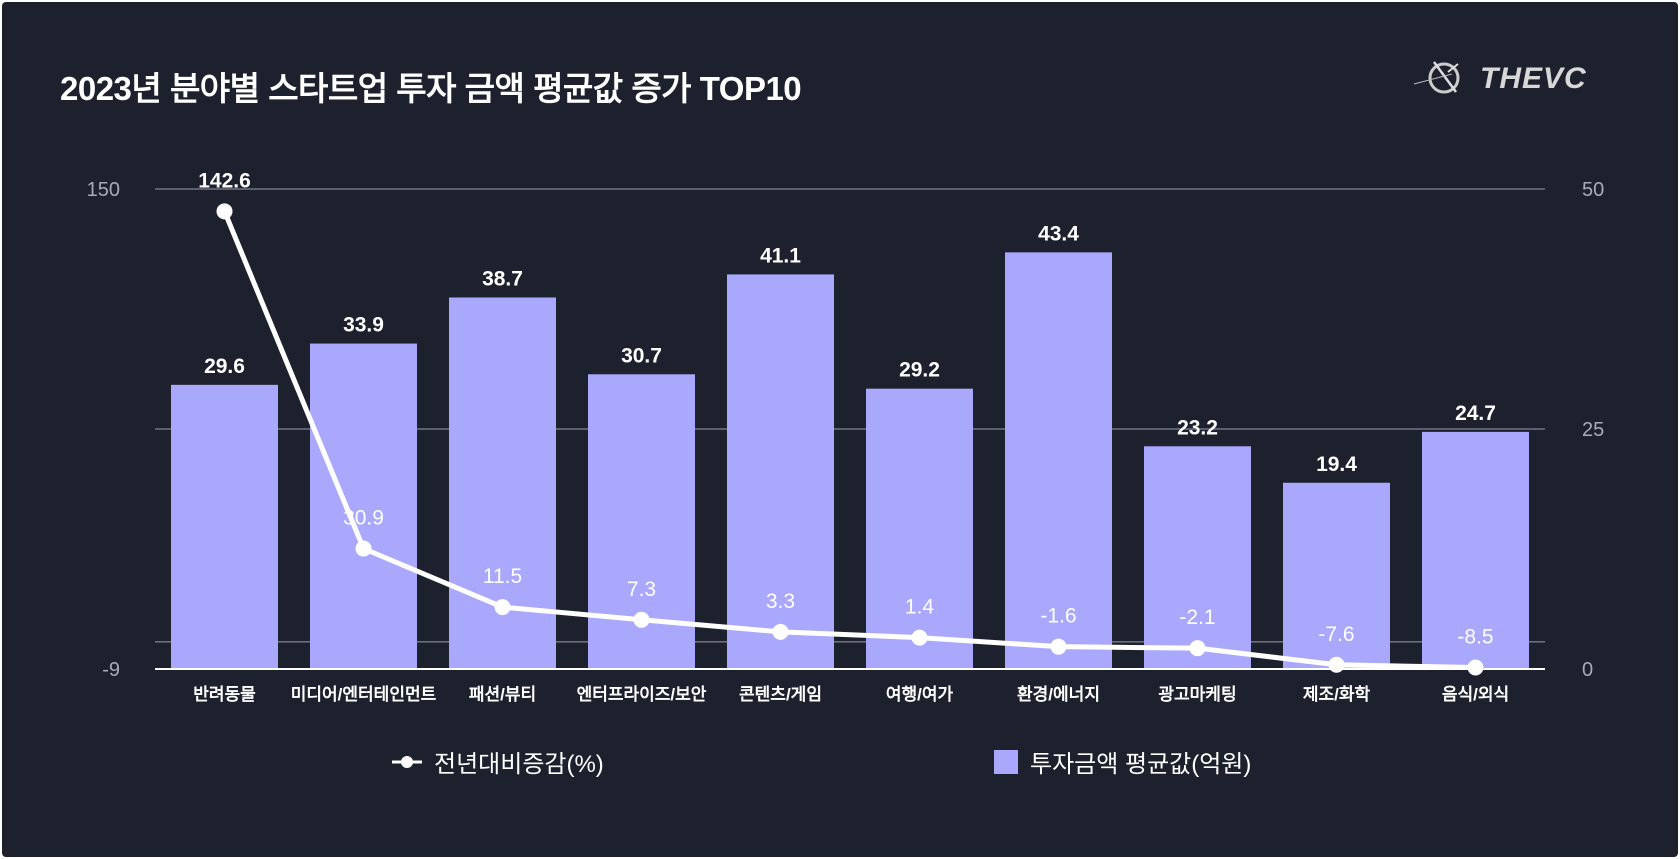 The width and height of the screenshot is (1680, 859). Describe the element at coordinates (1475, 413) in the screenshot. I see `bar-data-label: 24.7` at that location.